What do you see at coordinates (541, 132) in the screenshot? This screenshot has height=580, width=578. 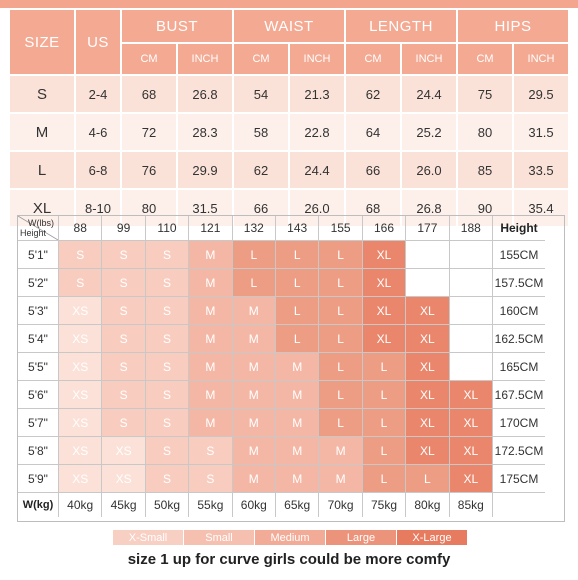 I see `table-cell: 31.5` at bounding box center [541, 132].